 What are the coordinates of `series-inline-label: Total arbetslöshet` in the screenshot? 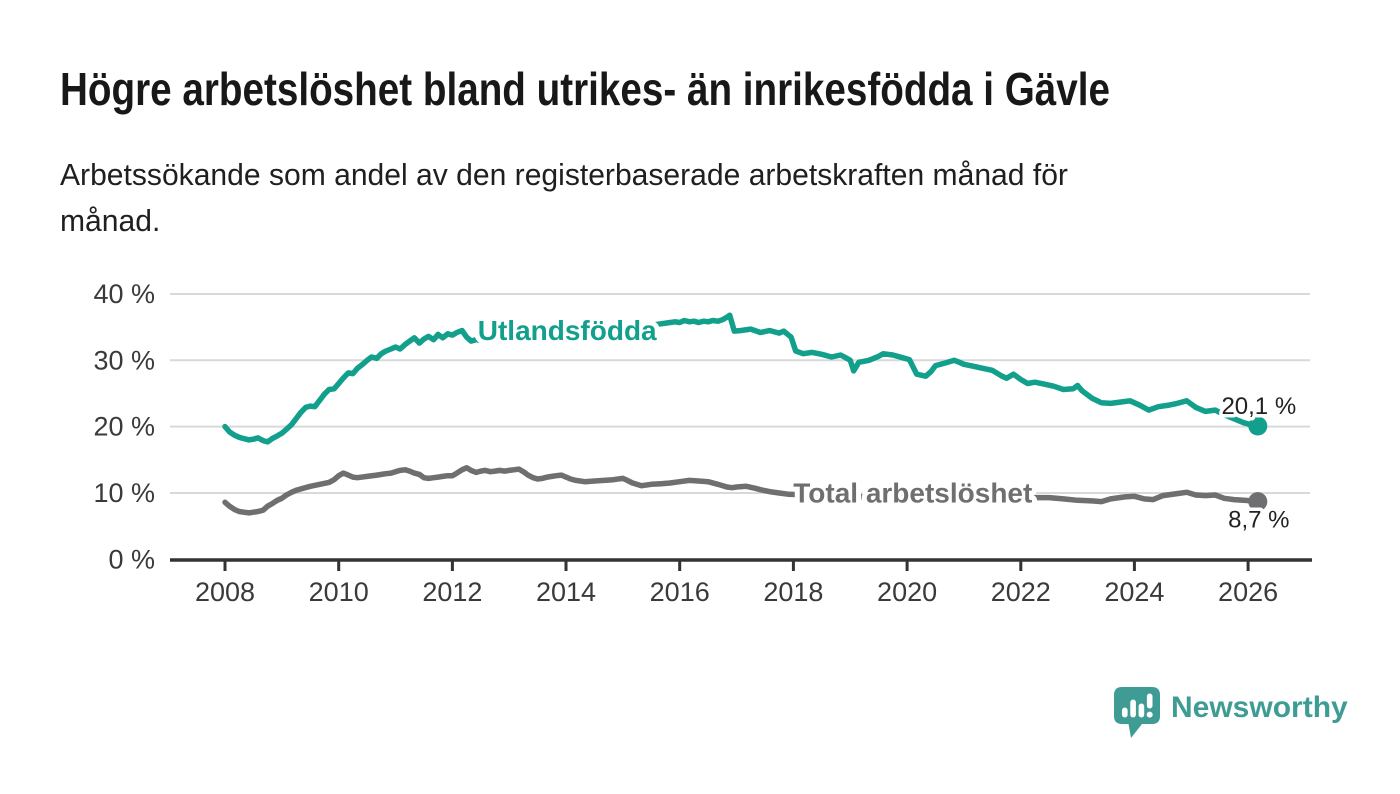 It's located at (912, 492).